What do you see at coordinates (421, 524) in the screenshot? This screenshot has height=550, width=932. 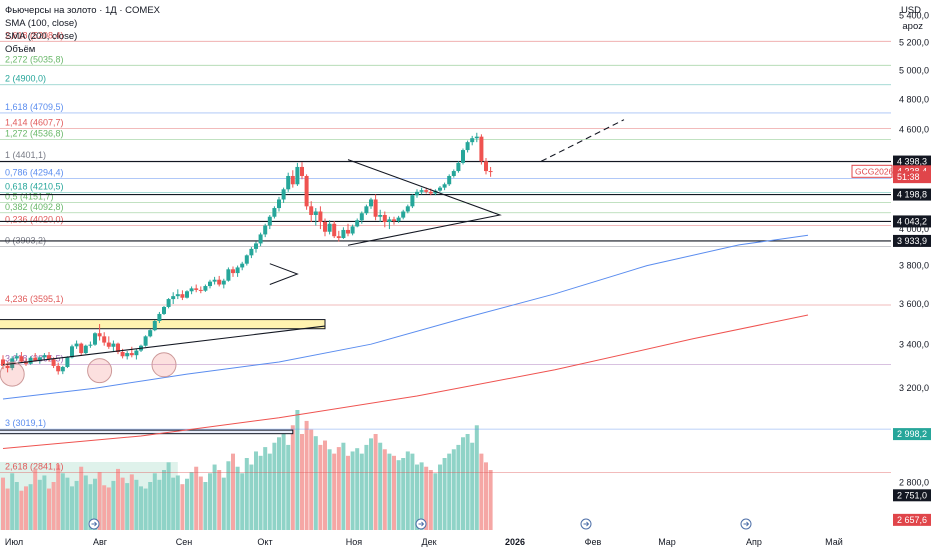 I see `event-marker-icon` at bounding box center [421, 524].